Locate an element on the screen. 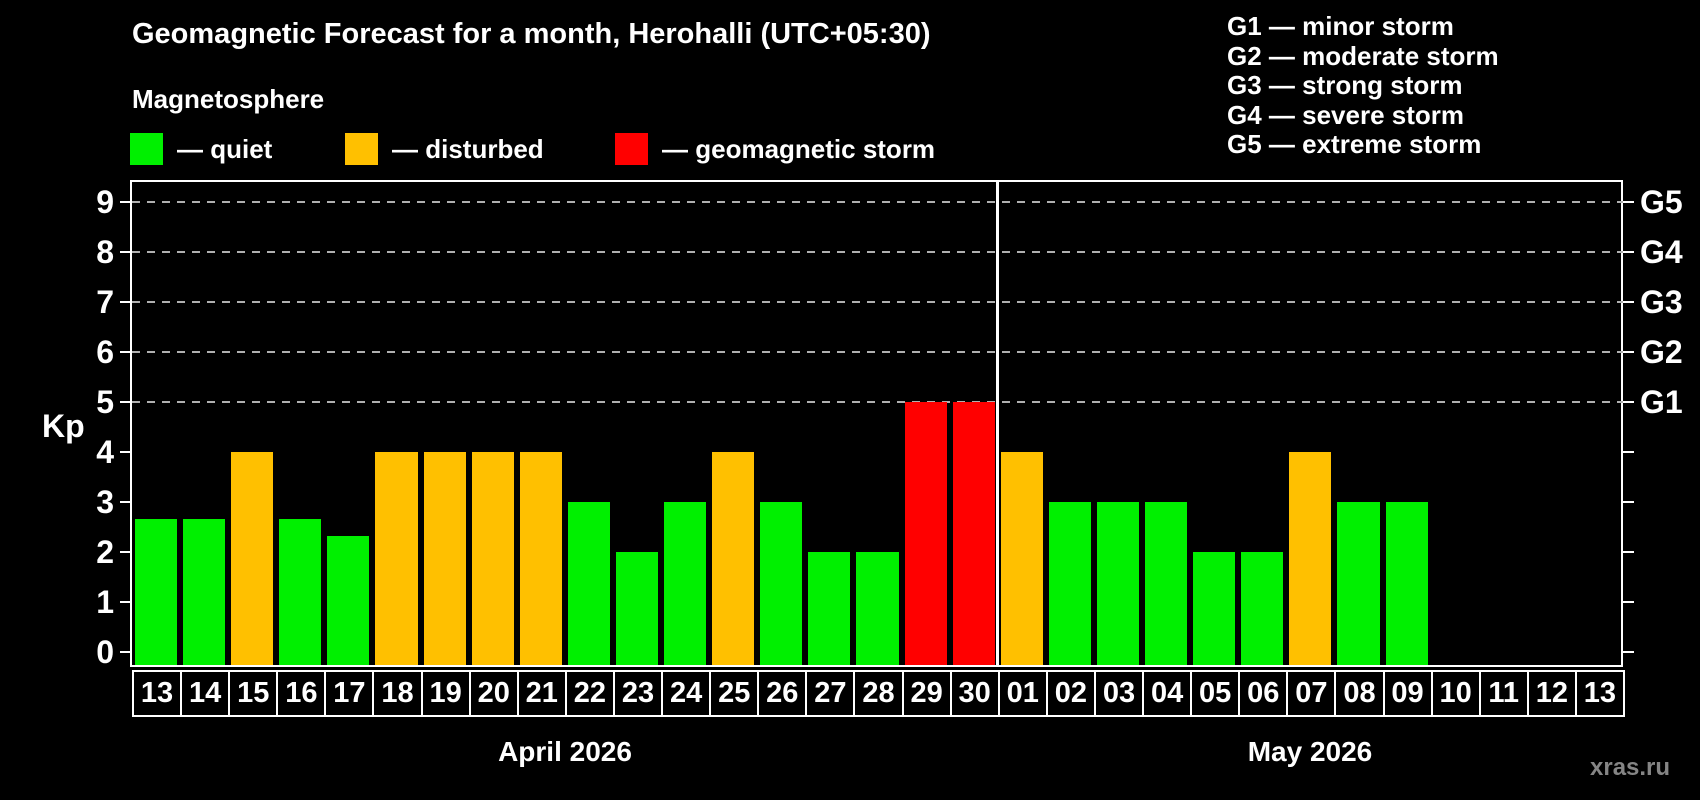 The image size is (1700, 800). day-label-cell: 30 is located at coordinates (974, 693).